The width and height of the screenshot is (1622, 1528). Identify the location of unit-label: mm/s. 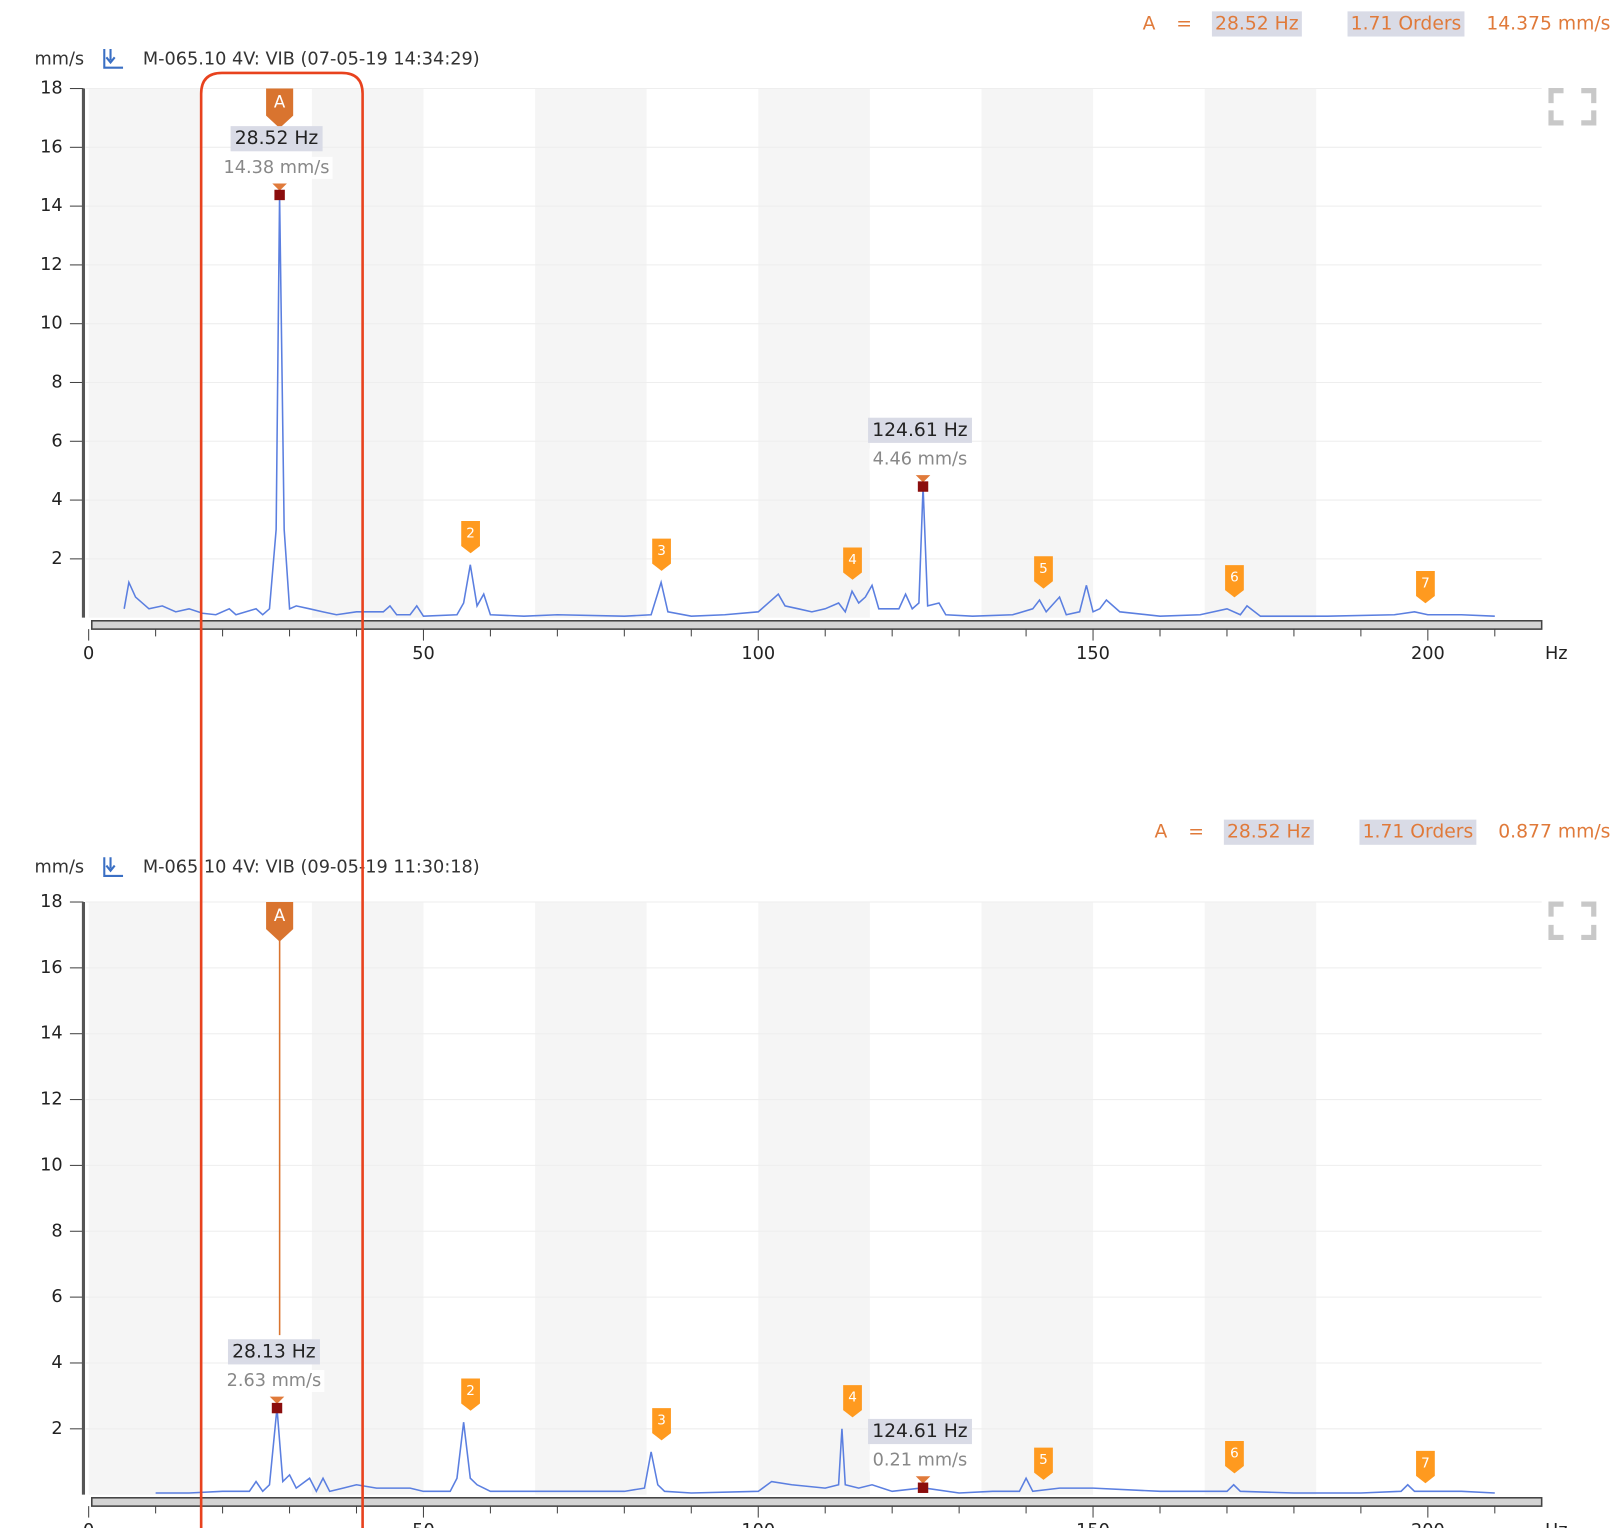
(60, 868).